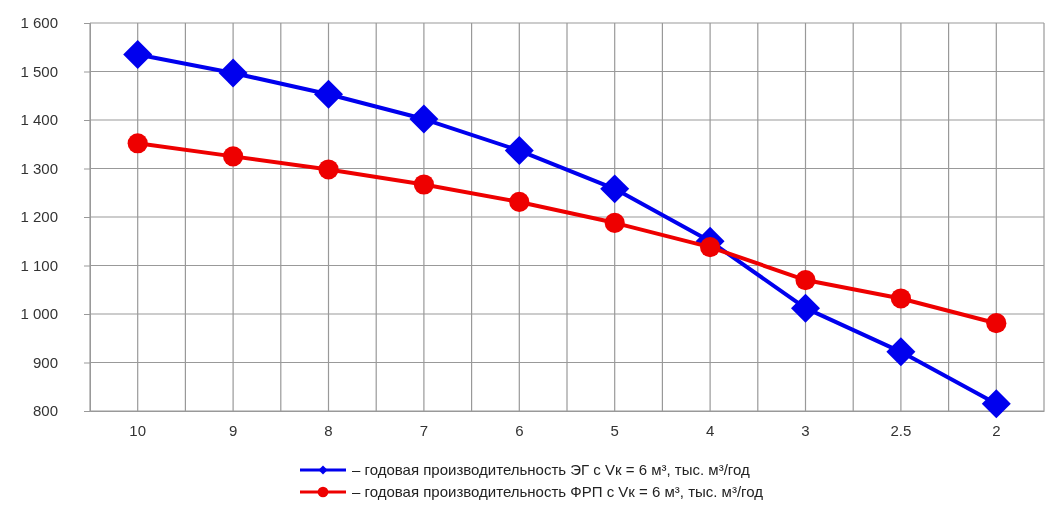 Image resolution: width=1047 pixels, height=507 pixels. Describe the element at coordinates (519, 430) in the screenshot. I see `x-tick-label: 6` at that location.